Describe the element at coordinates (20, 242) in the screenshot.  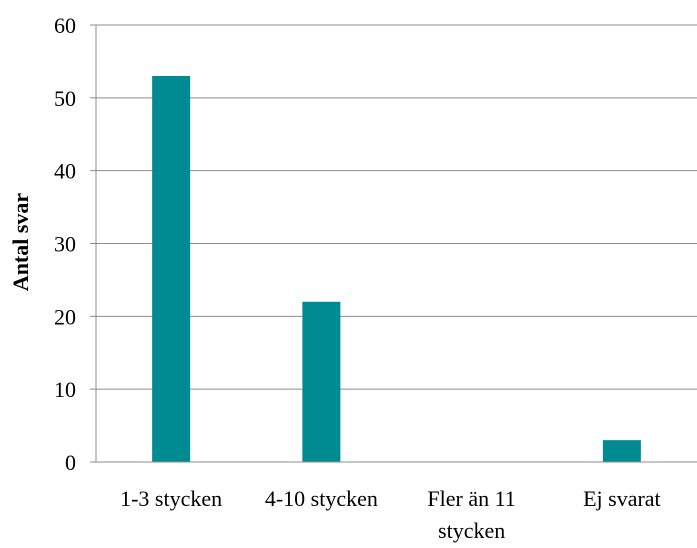
I see `y-axis-title: Antal svar` at that location.